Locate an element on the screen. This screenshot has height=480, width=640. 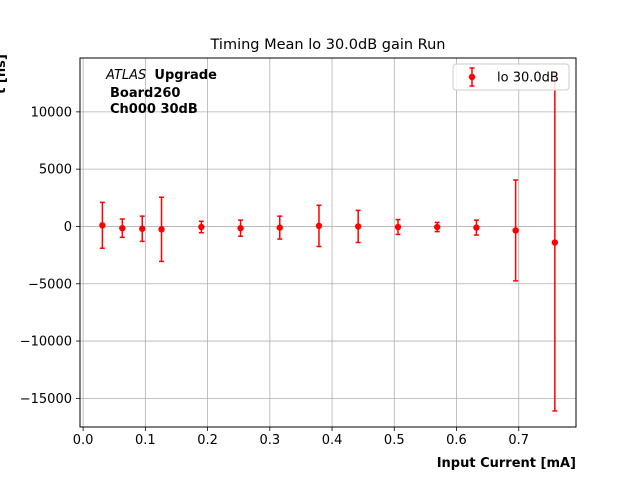
channel-annotation: Ch000 30dB is located at coordinates (154, 109).